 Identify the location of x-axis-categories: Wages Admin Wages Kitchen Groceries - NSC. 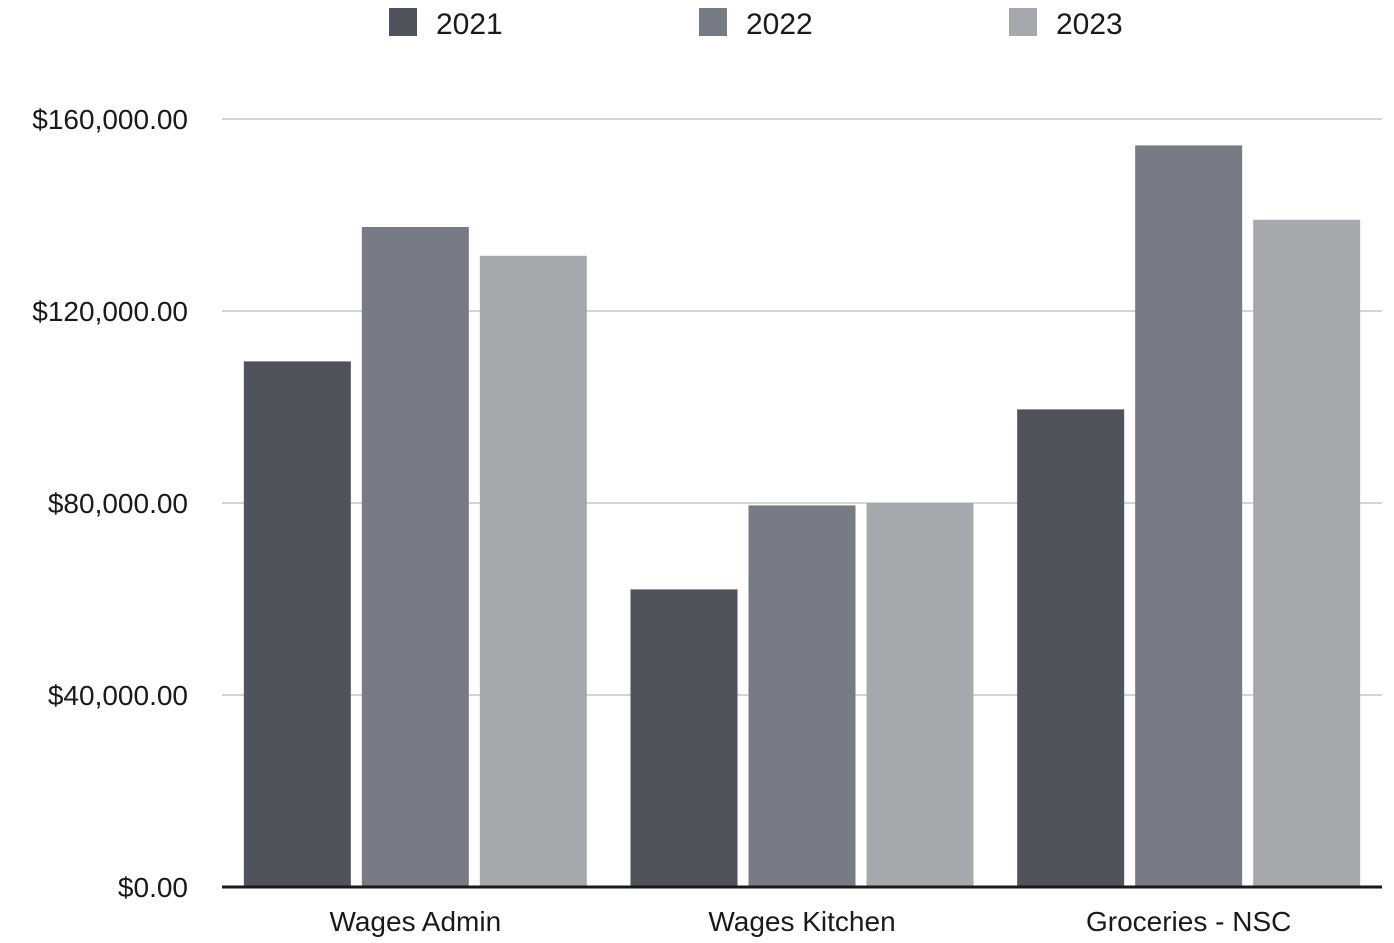
(810, 921).